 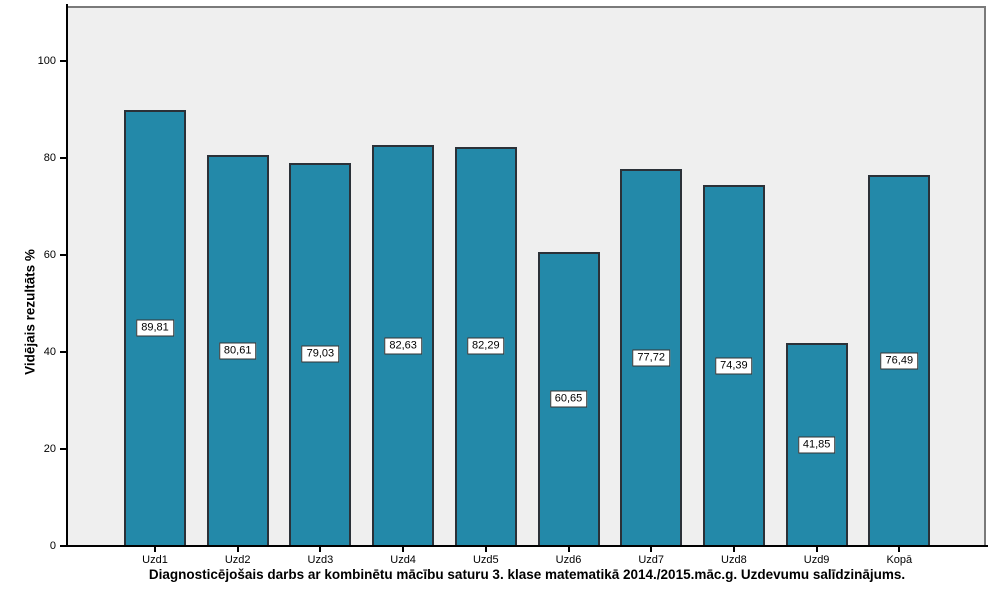 What do you see at coordinates (568, 399) in the screenshot?
I see `bar-value-label: 60,65` at bounding box center [568, 399].